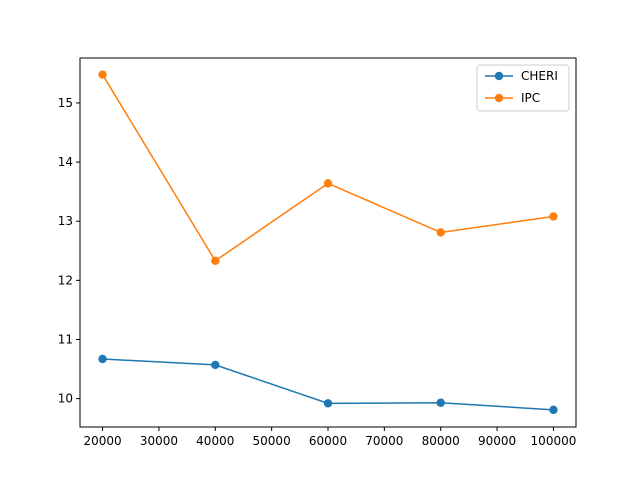 This screenshot has width=640, height=480. What do you see at coordinates (102, 441) in the screenshot?
I see `x-tick-label: 20000` at bounding box center [102, 441].